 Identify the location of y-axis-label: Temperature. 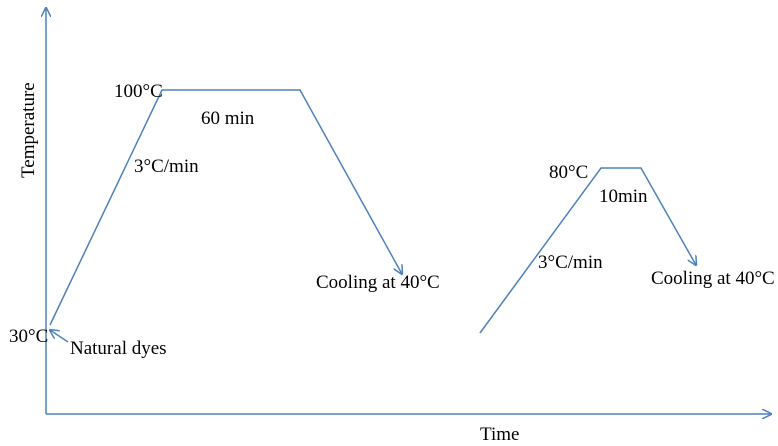
(28, 130).